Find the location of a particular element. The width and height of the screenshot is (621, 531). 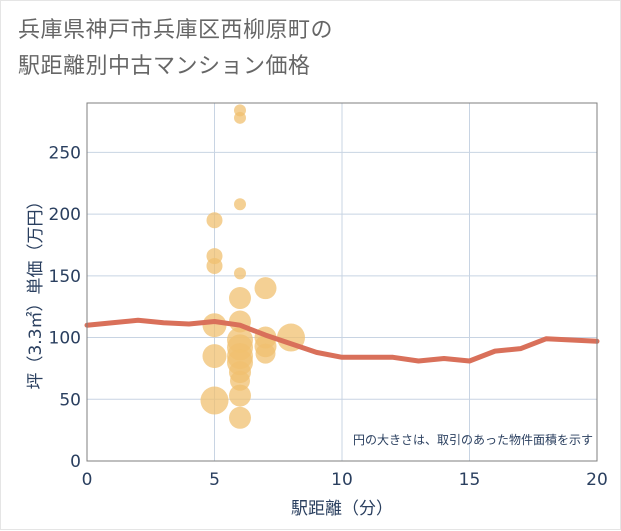

x-tick-label: 10 is located at coordinates (342, 480).